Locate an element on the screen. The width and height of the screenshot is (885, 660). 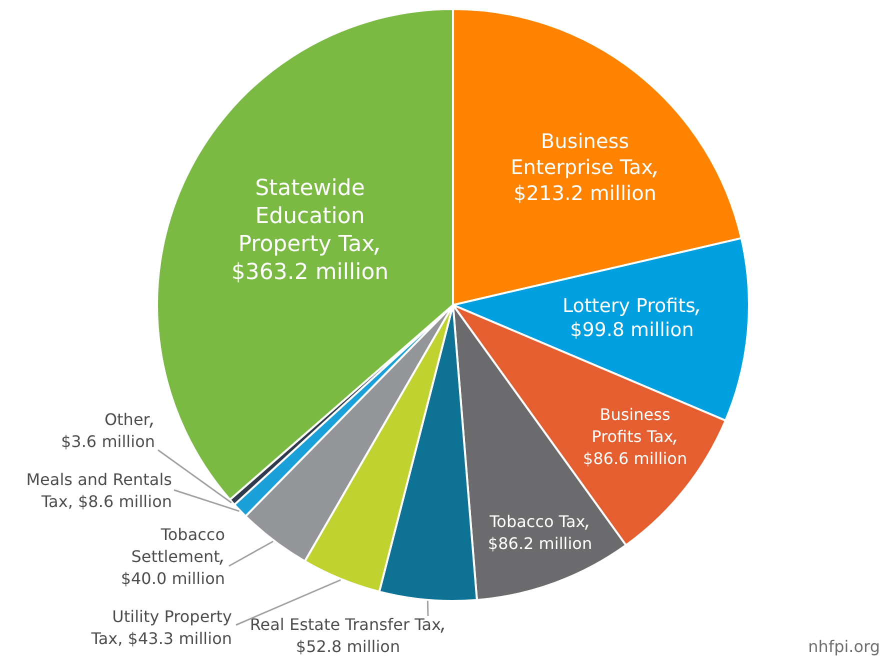
data-label: $86.6 million is located at coordinates (635, 458).